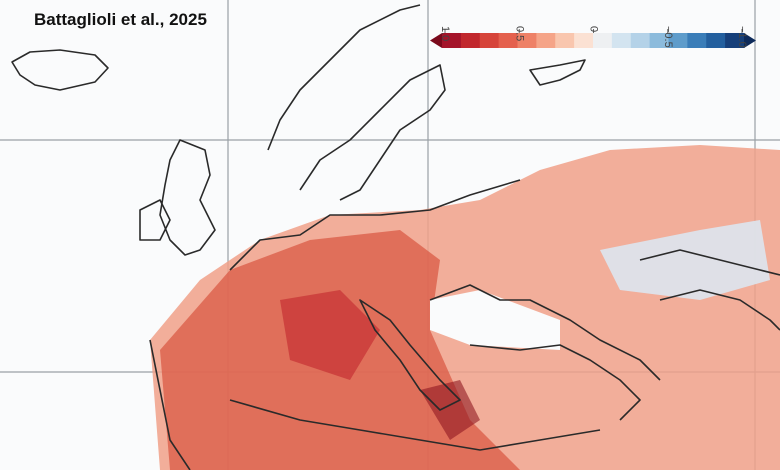  I want to click on sea, so click(495, 320).